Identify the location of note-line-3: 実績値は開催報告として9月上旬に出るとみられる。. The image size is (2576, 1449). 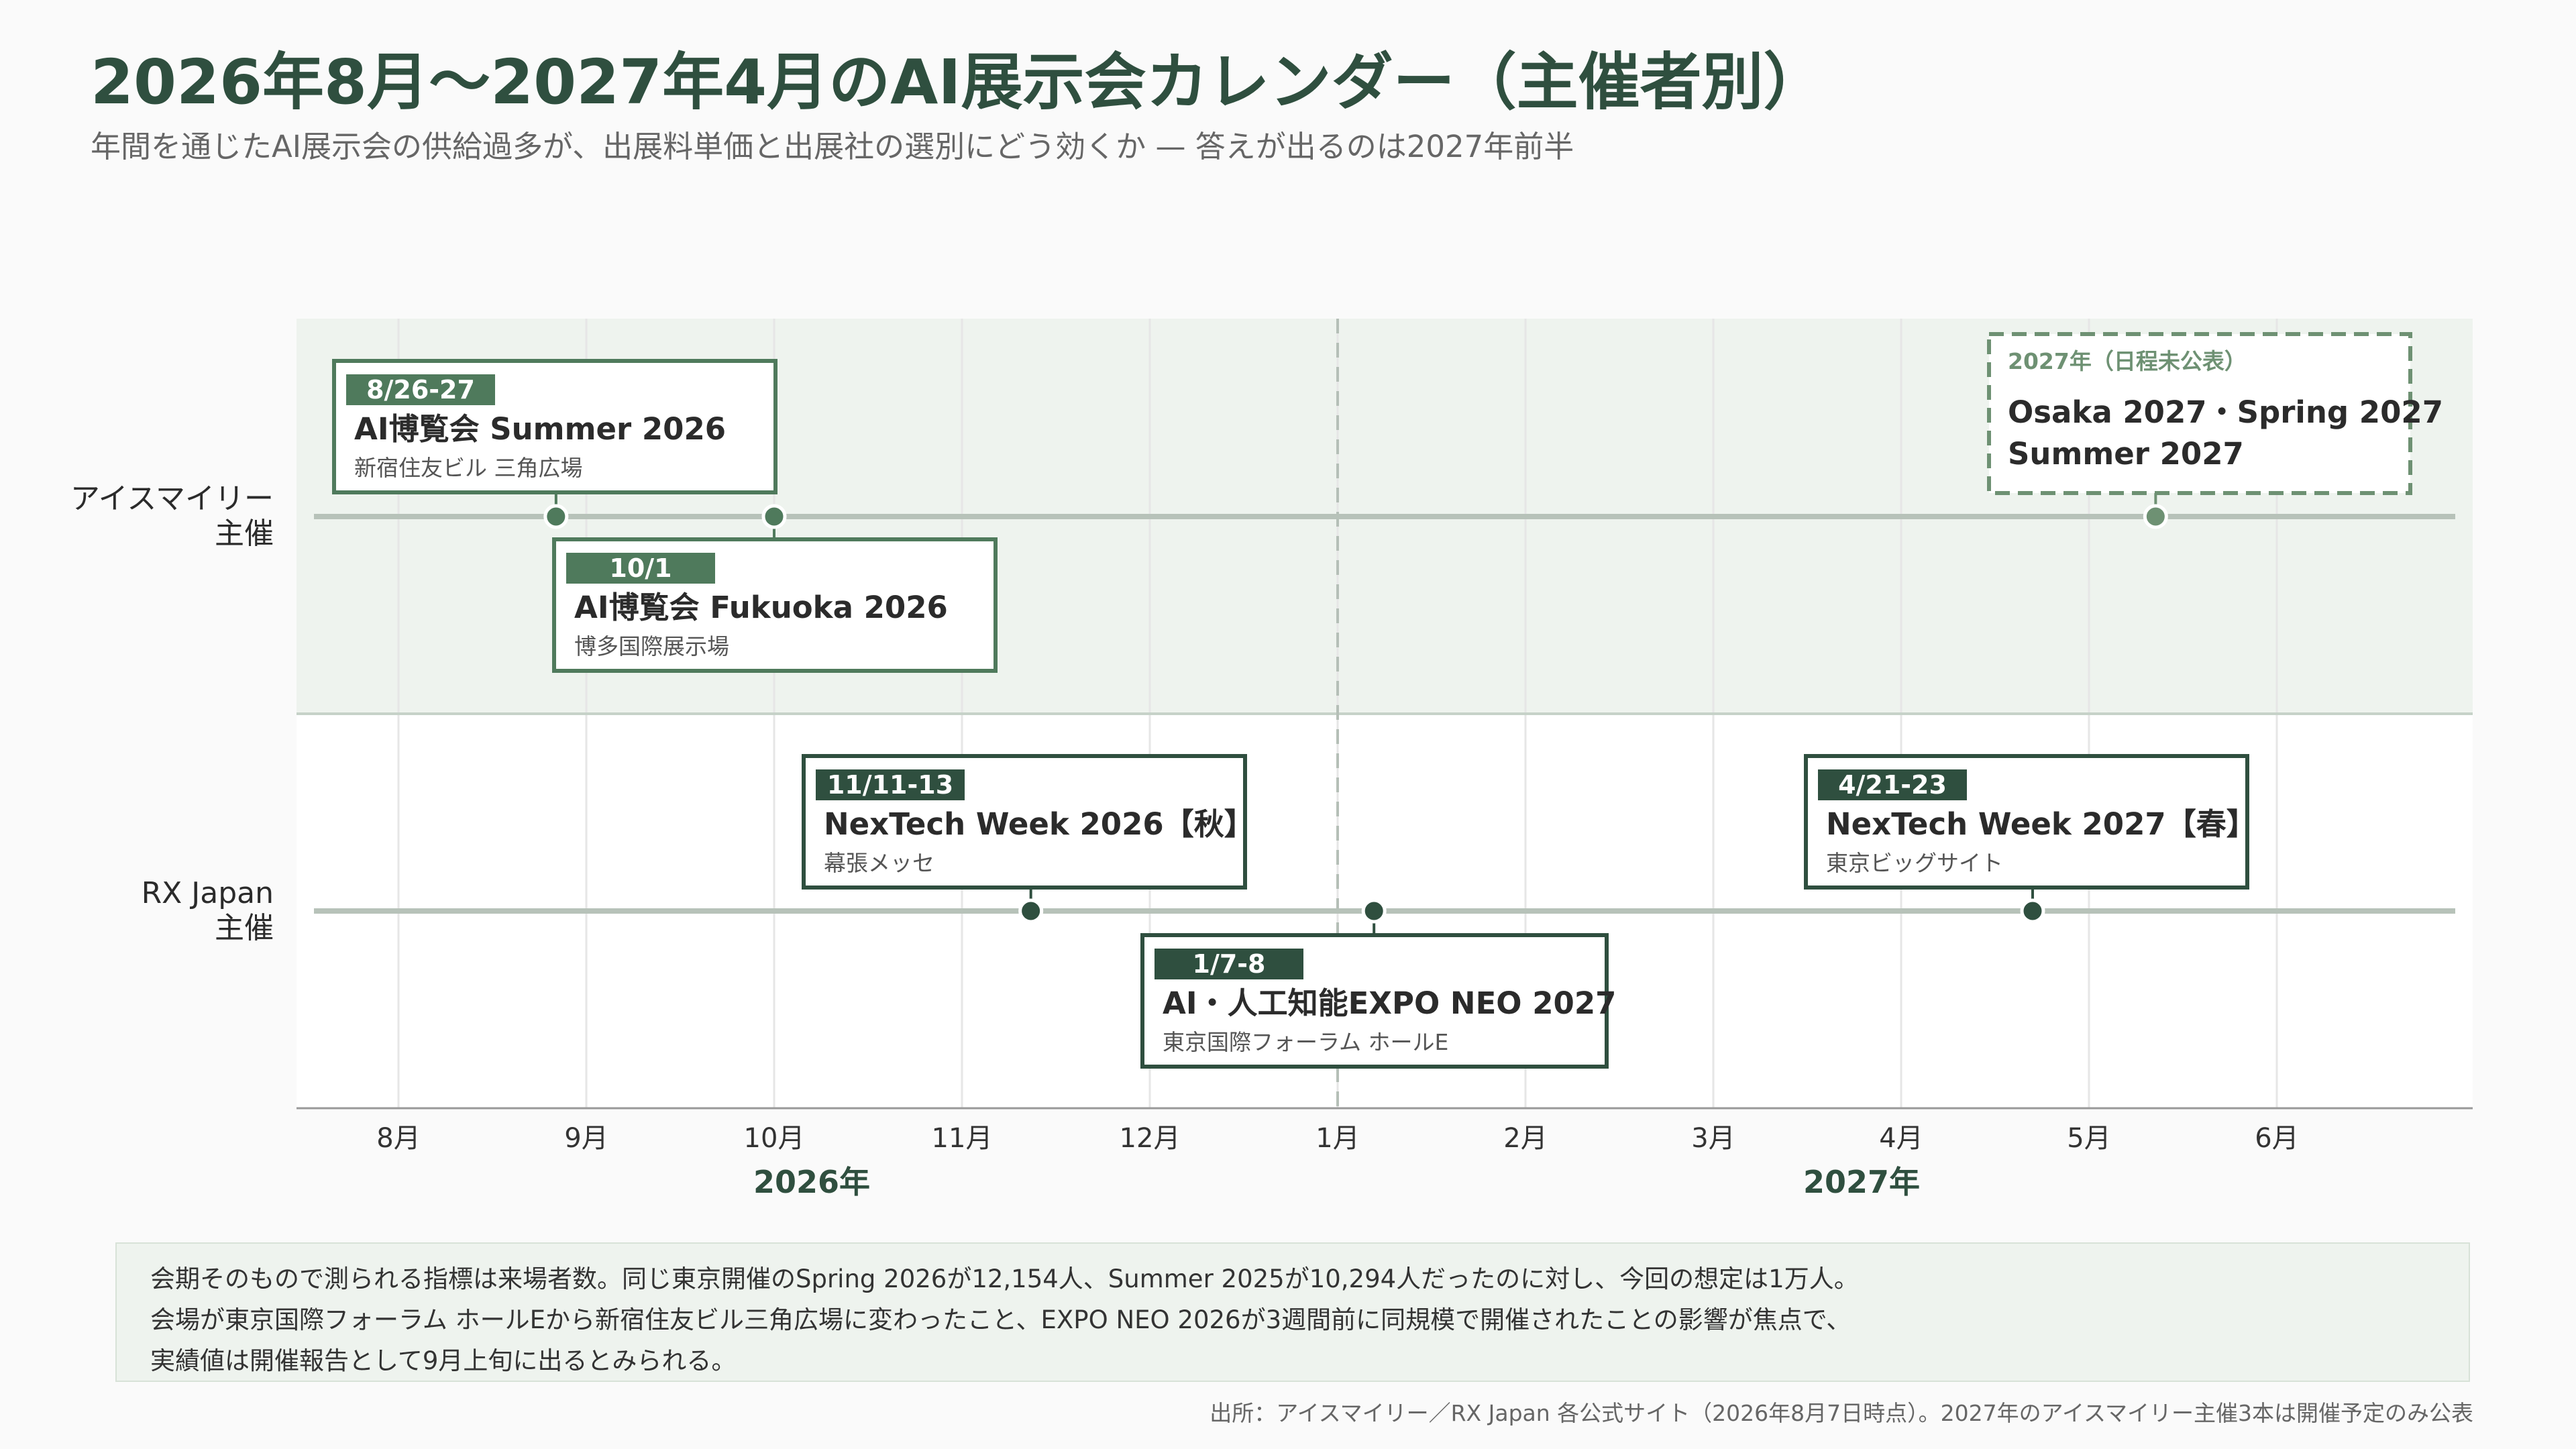
(443, 1360).